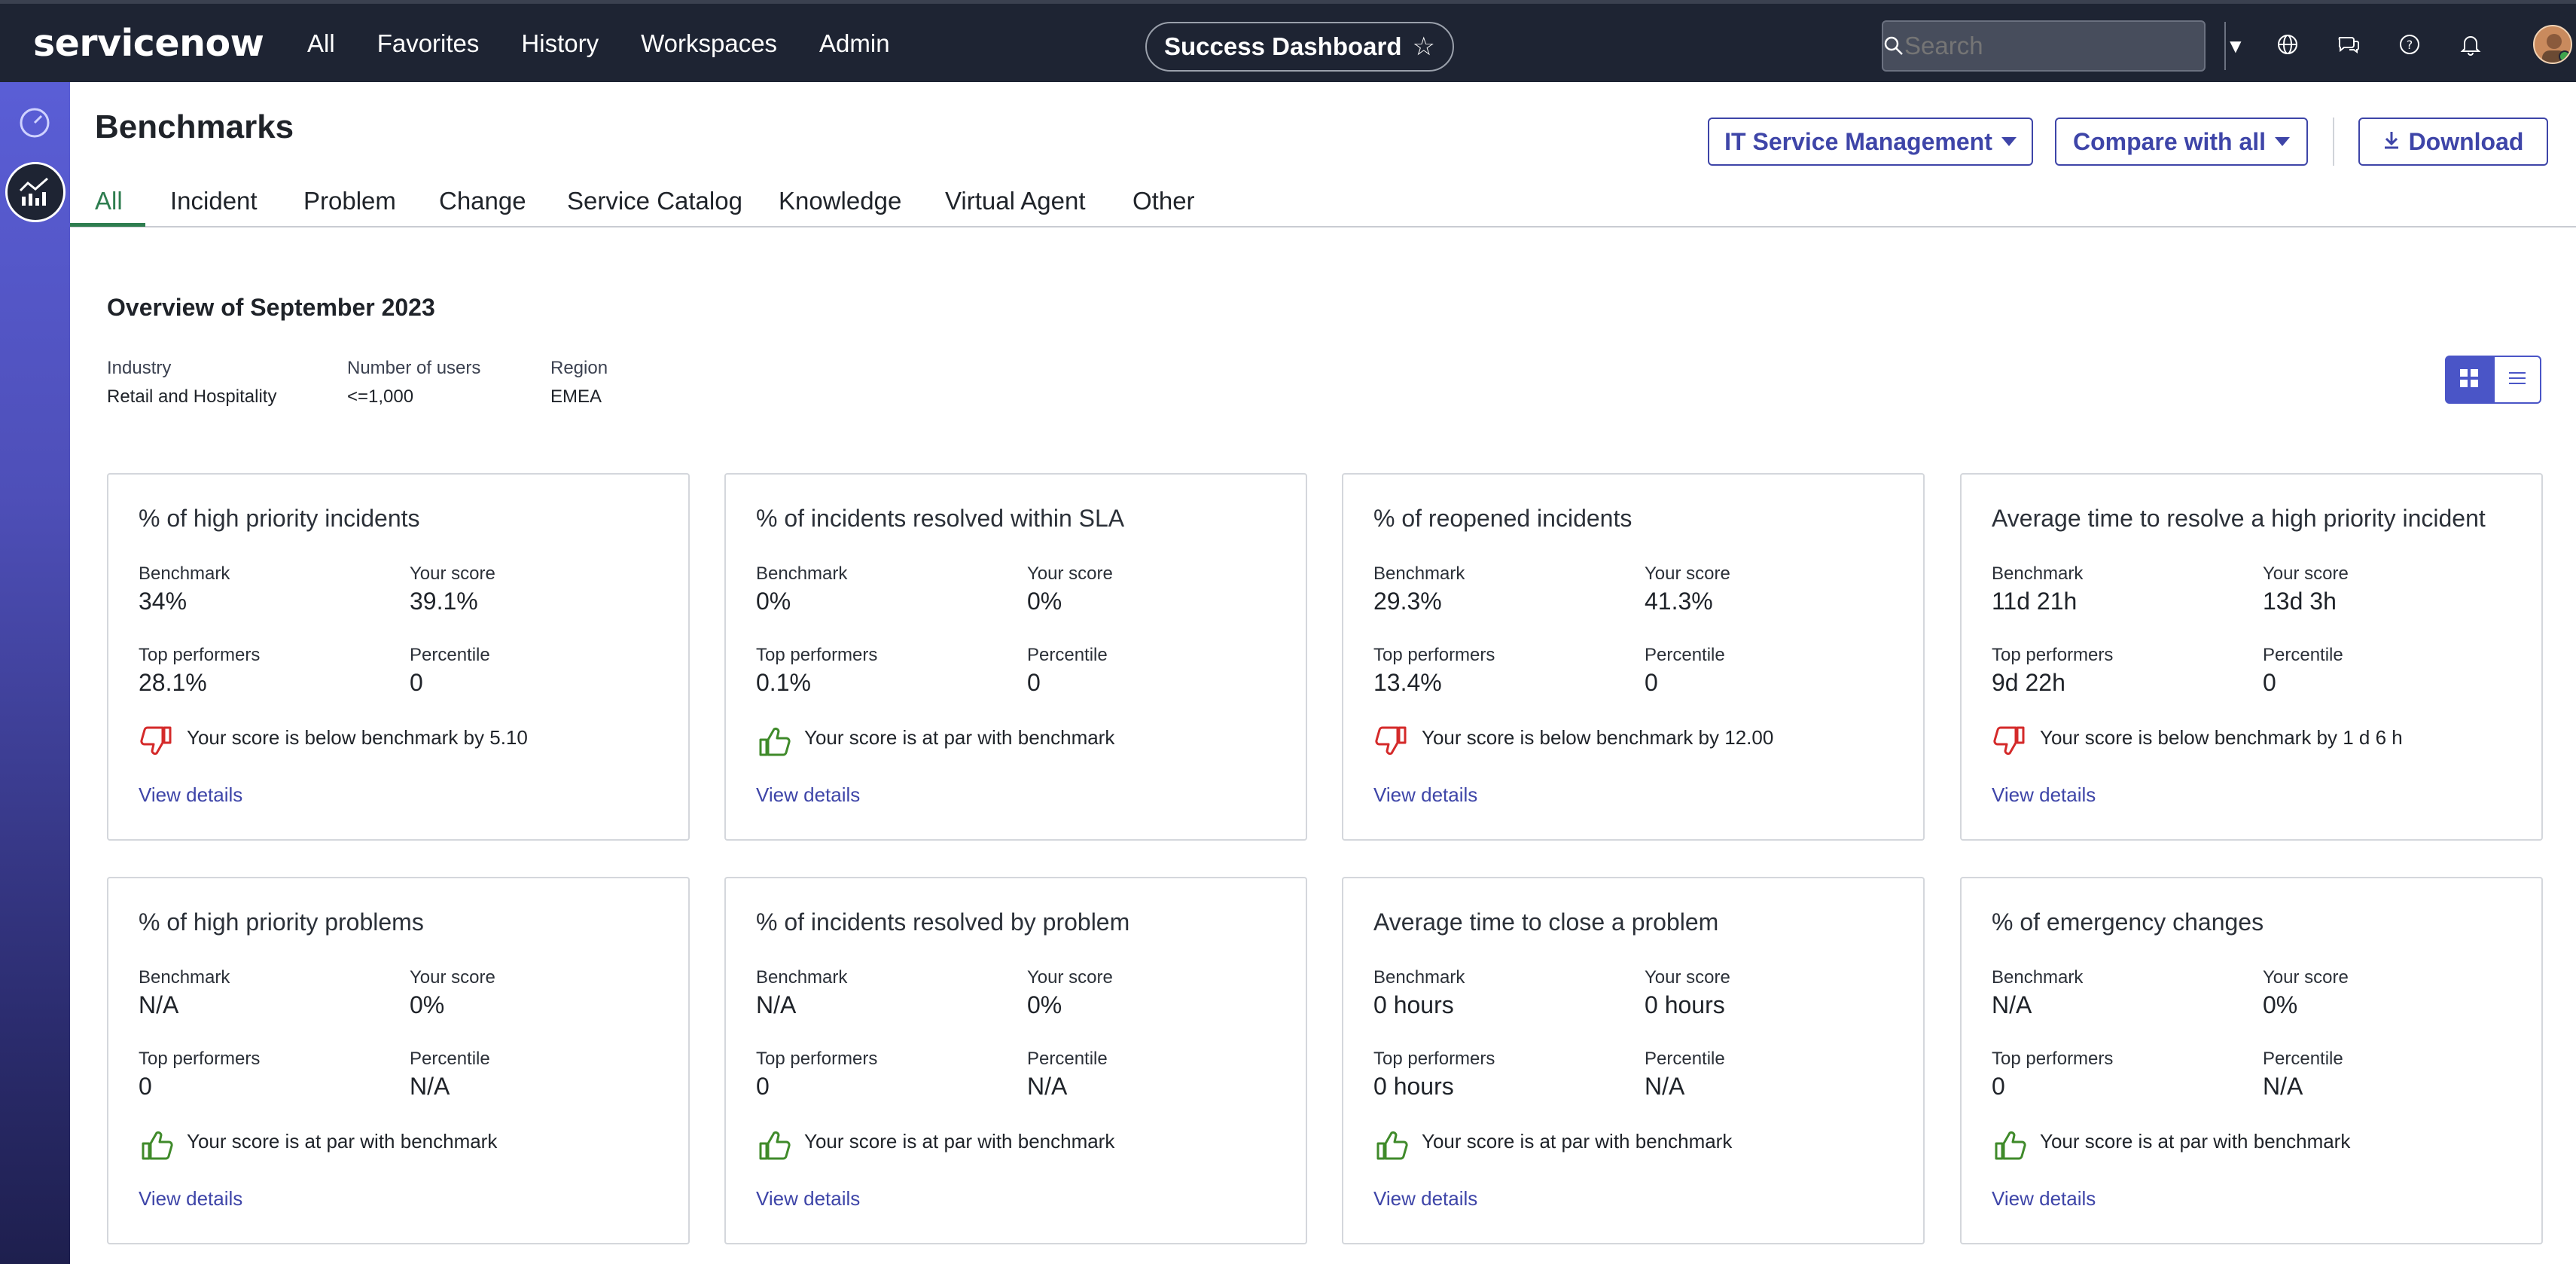 This screenshot has width=2576, height=1264. What do you see at coordinates (159, 1004) in the screenshot?
I see `benchmark-value: N/A` at bounding box center [159, 1004].